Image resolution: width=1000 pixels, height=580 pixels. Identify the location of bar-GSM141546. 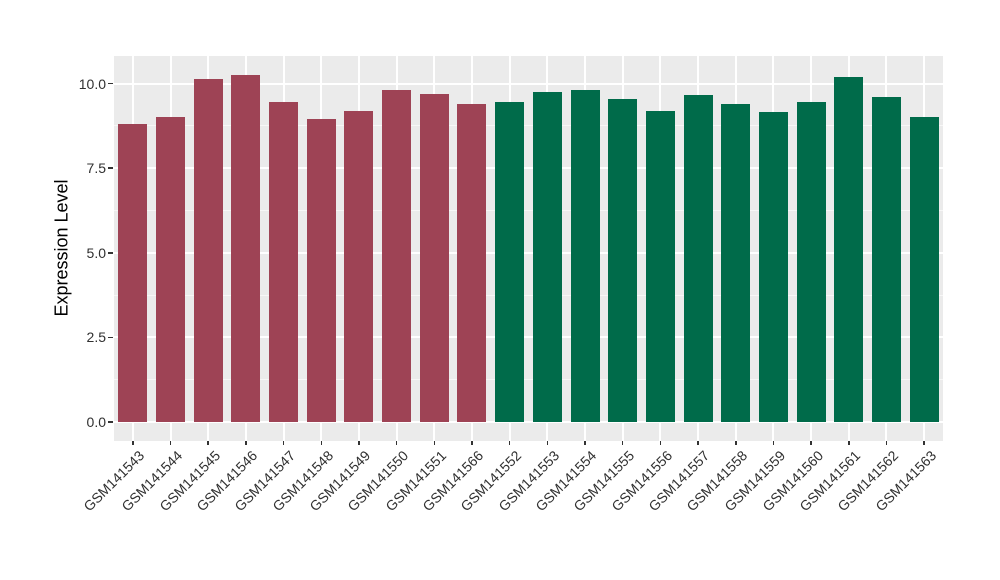
(246, 248).